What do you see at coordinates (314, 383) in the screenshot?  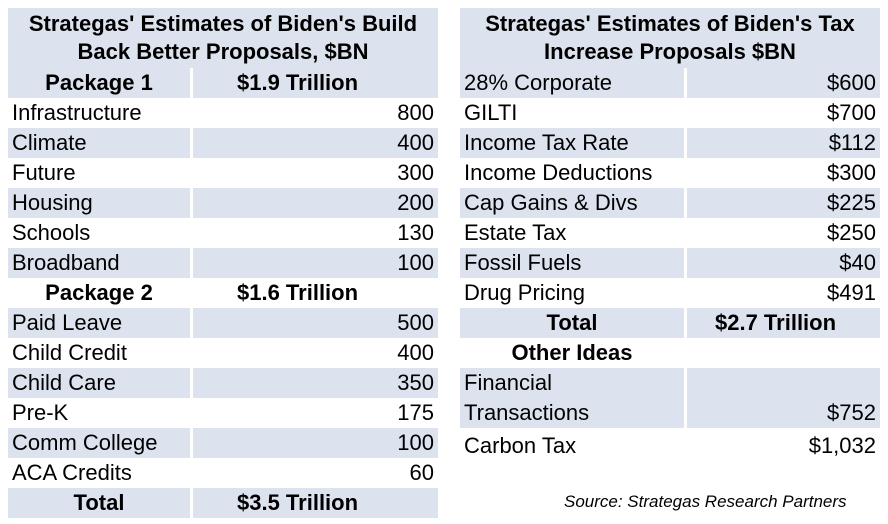 I see `row-value: 350` at bounding box center [314, 383].